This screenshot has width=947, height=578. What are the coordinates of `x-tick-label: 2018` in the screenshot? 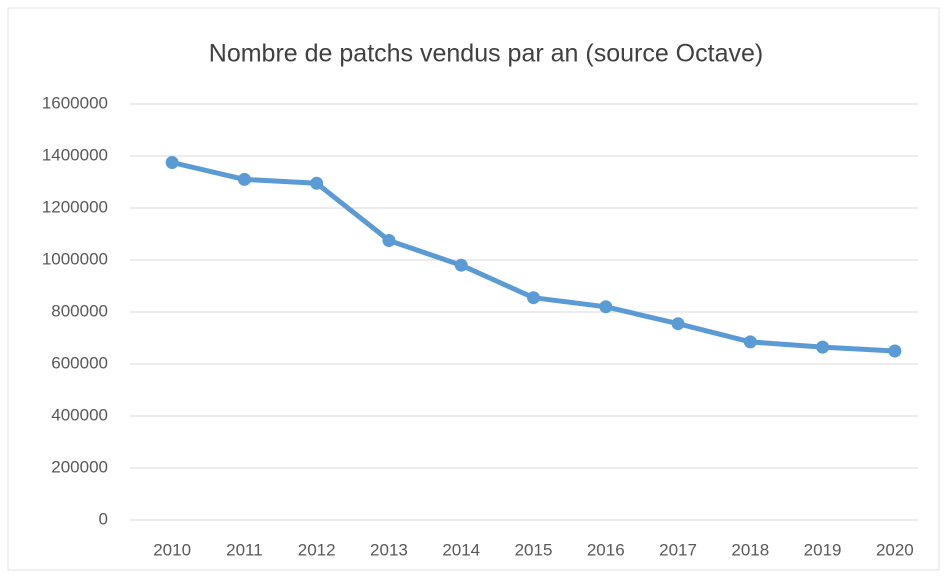 It's located at (750, 549).